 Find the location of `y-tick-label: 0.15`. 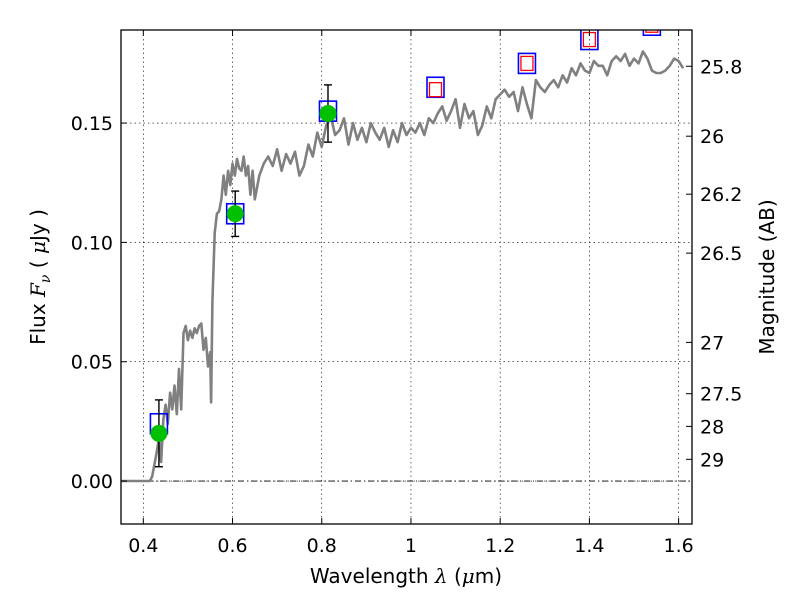

y-tick-label: 0.15 is located at coordinates (92, 124).